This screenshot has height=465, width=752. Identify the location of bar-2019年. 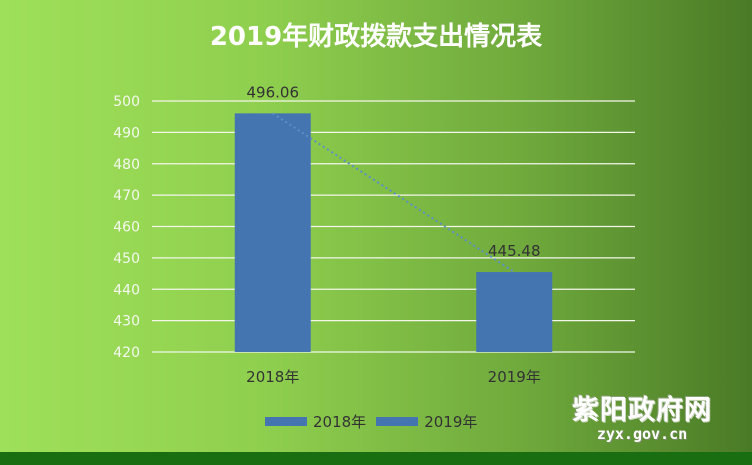
(514, 312).